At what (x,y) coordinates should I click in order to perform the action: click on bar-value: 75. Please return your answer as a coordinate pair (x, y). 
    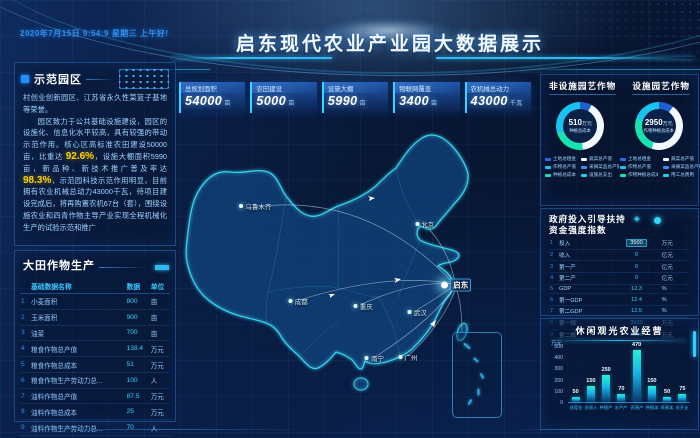
    Looking at the image, I should click on (682, 388).